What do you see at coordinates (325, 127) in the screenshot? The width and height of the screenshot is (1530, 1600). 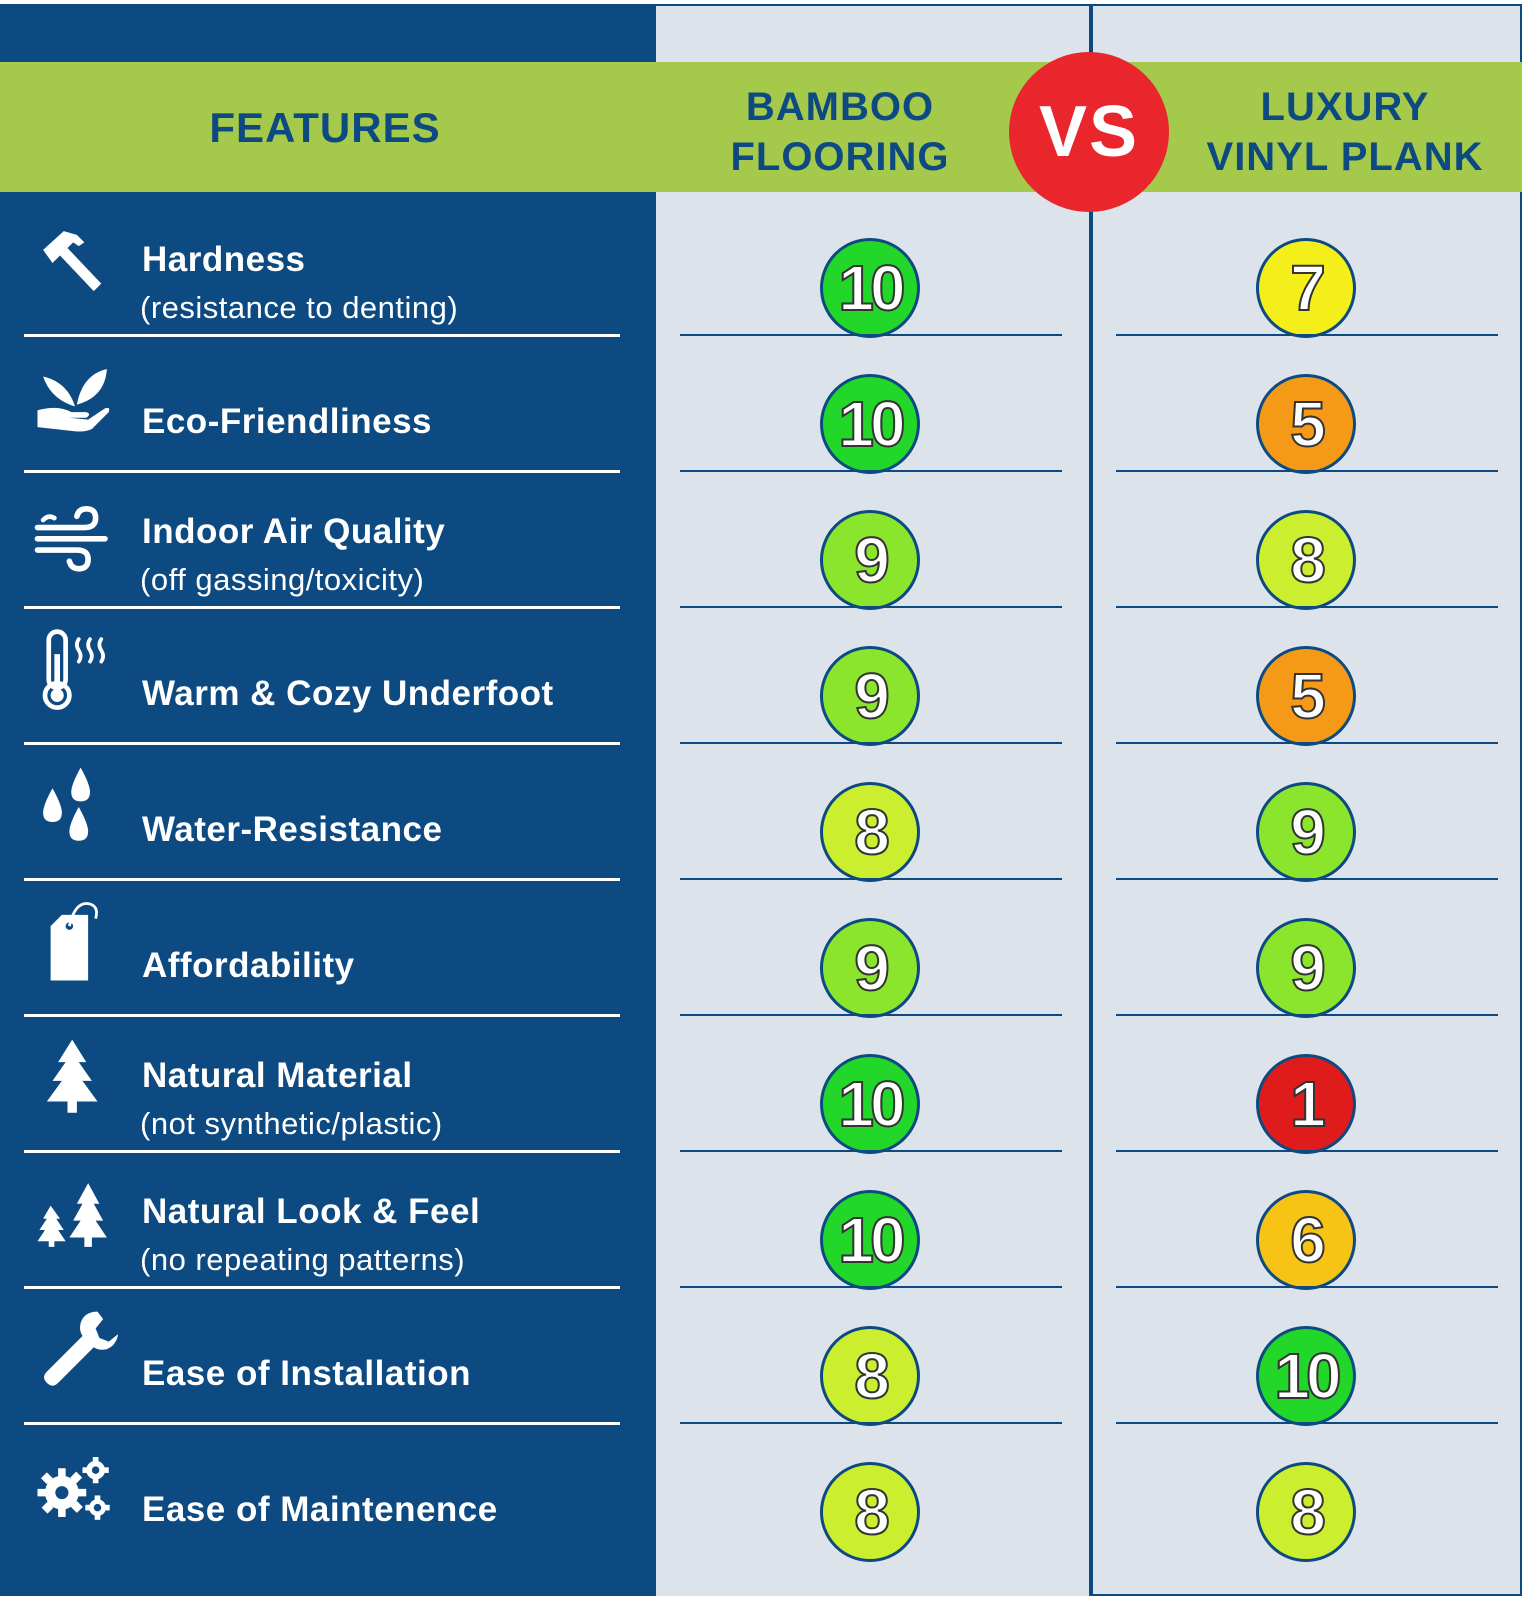 I see `features-heading: FEATURES` at bounding box center [325, 127].